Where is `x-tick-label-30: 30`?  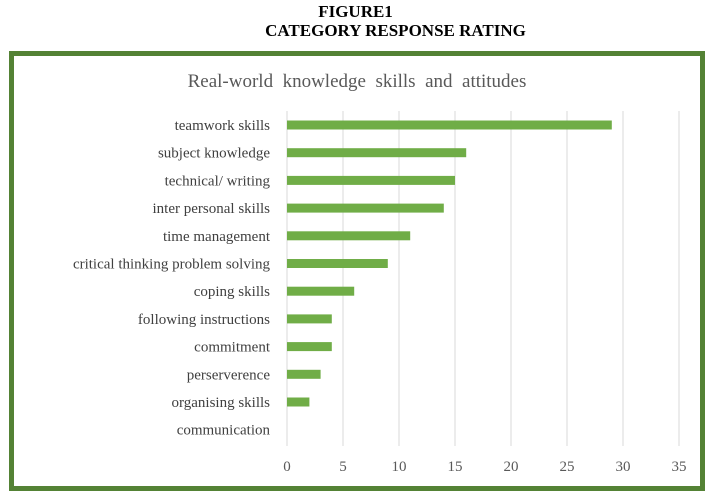
x-tick-label-30: 30 is located at coordinates (623, 467).